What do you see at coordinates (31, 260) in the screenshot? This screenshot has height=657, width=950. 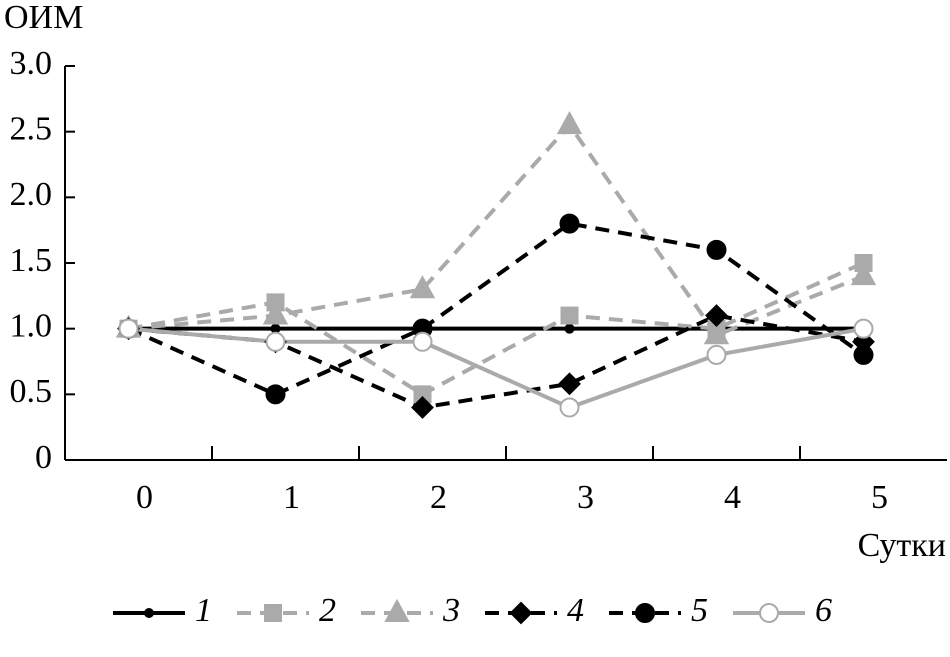 I see `y-tick-label: 1.5` at bounding box center [31, 260].